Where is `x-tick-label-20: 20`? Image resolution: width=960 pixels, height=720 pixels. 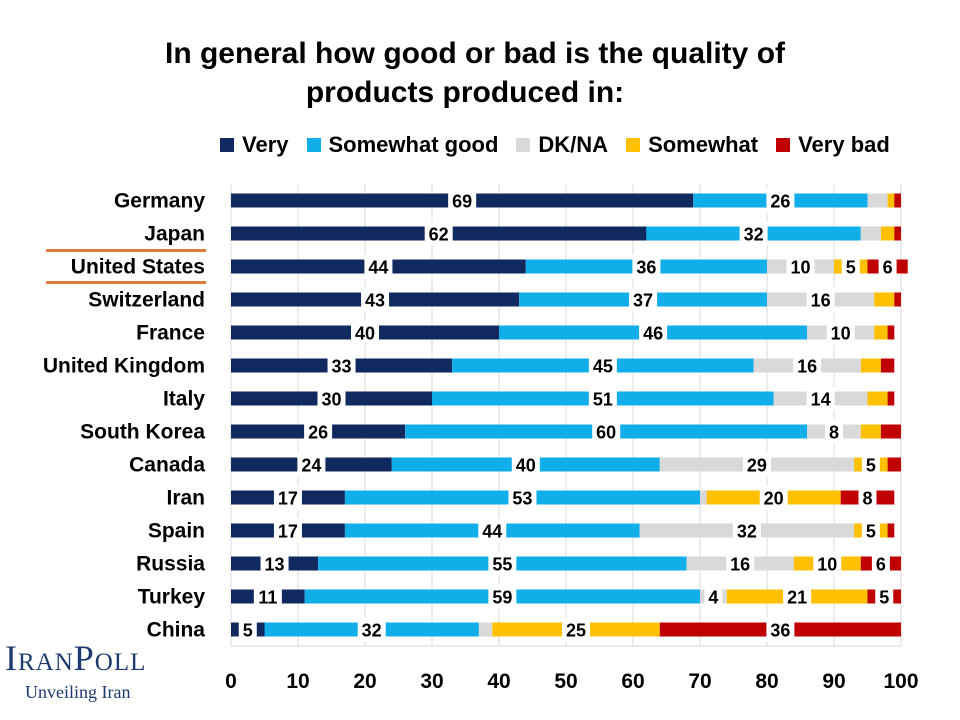
x-tick-label-20: 20 is located at coordinates (364, 681).